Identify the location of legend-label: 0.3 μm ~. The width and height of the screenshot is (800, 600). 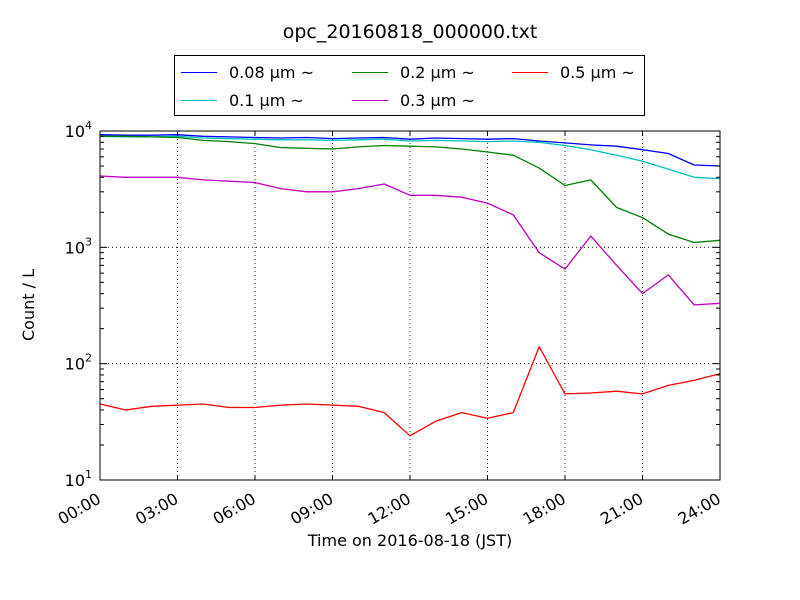
(437, 100).